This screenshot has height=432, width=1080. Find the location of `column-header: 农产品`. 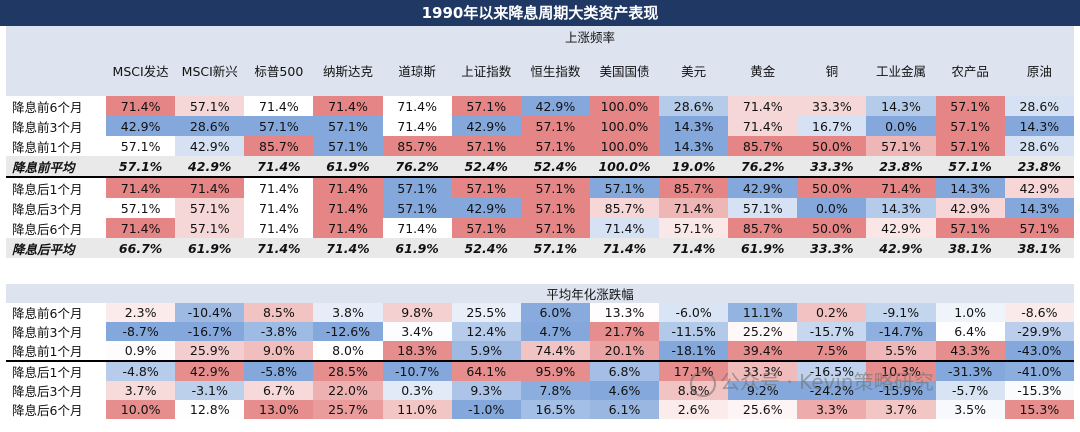

column-header: 农产品 is located at coordinates (970, 71).